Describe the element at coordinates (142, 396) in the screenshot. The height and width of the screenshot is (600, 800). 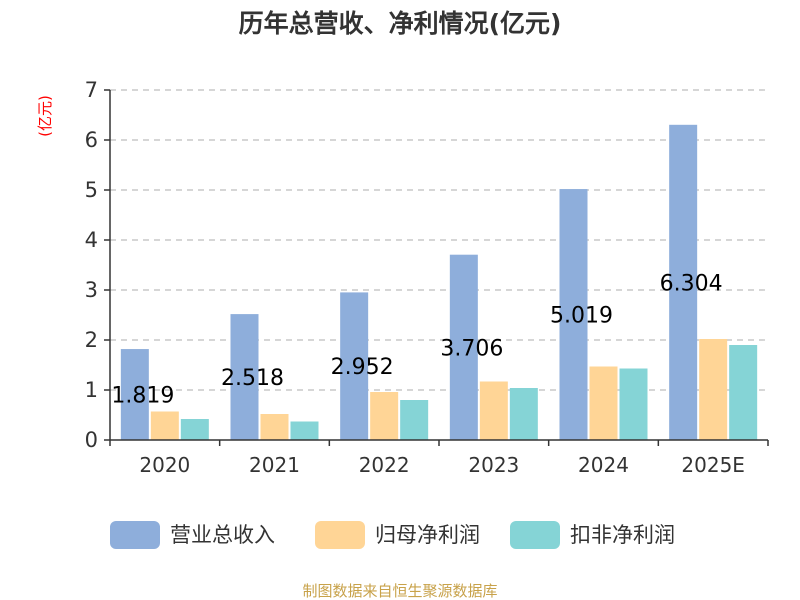
I see `data-label: 1.819` at that location.